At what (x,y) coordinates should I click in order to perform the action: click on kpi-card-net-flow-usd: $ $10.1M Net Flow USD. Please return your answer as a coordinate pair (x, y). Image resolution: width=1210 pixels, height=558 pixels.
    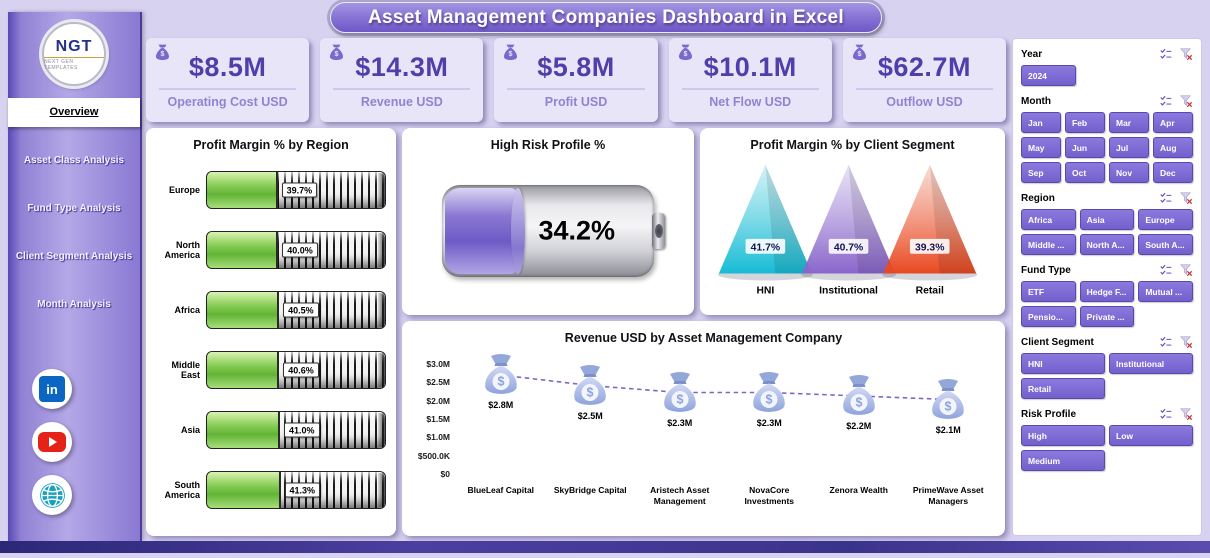
    Looking at the image, I should click on (750, 80).